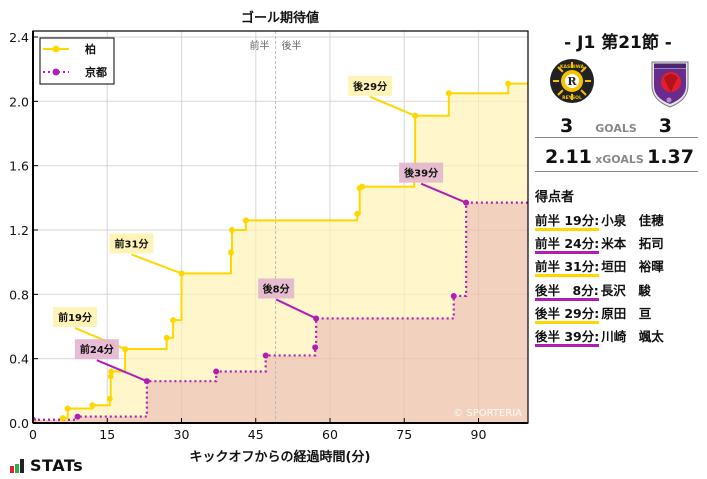 Image resolution: width=707 pixels, height=479 pixels. I want to click on goal-annotation: 後8分, so click(287, 299).